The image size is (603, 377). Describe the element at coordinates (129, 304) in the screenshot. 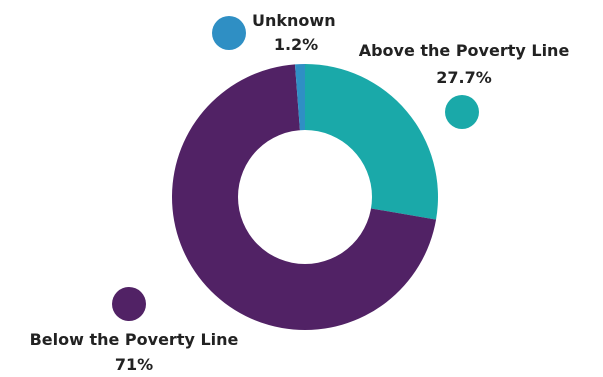

I see `below-poverty-marker` at that location.